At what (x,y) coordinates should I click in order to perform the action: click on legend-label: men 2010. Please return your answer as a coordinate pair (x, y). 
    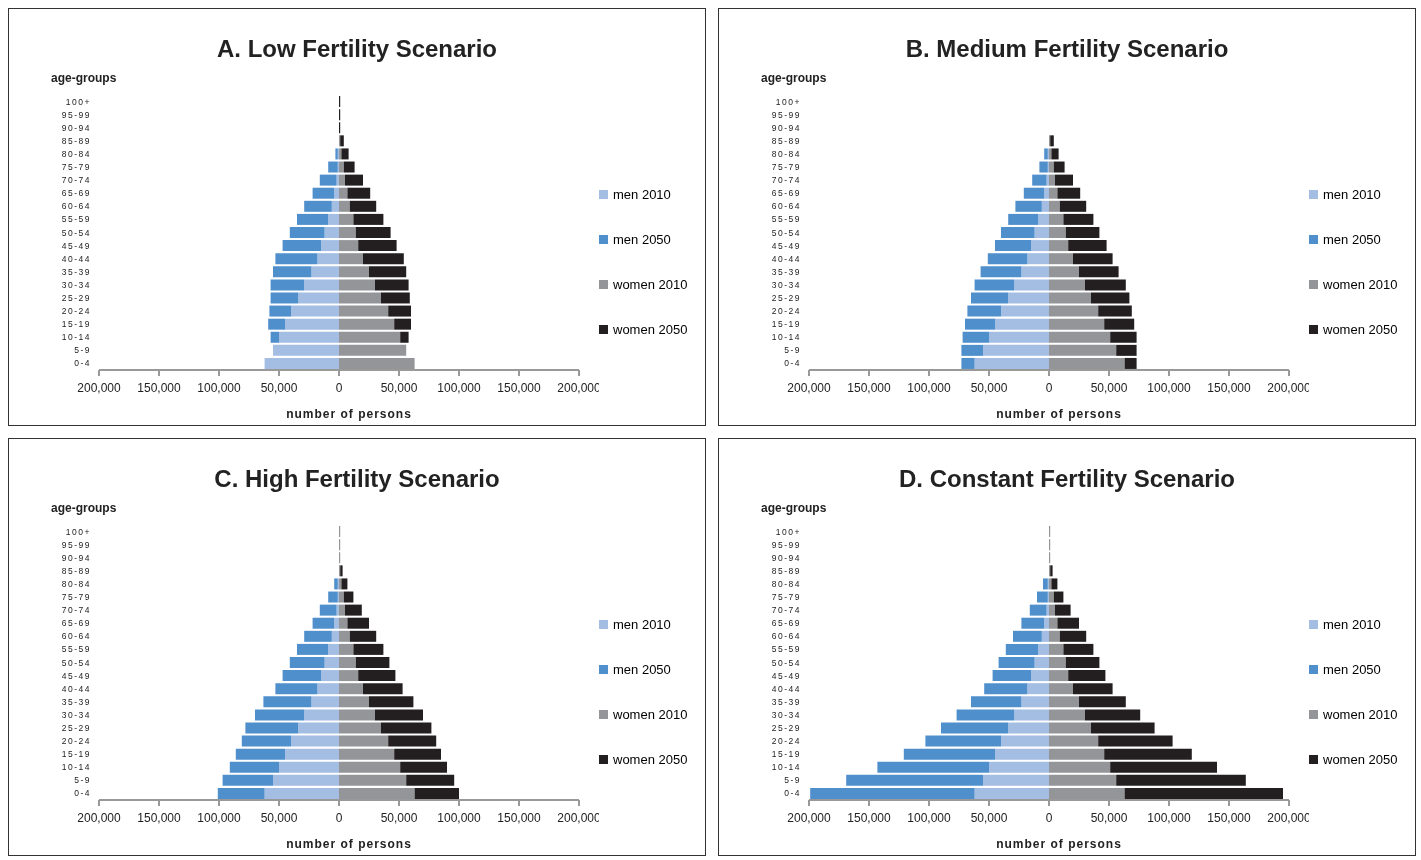
    Looking at the image, I should click on (1352, 194).